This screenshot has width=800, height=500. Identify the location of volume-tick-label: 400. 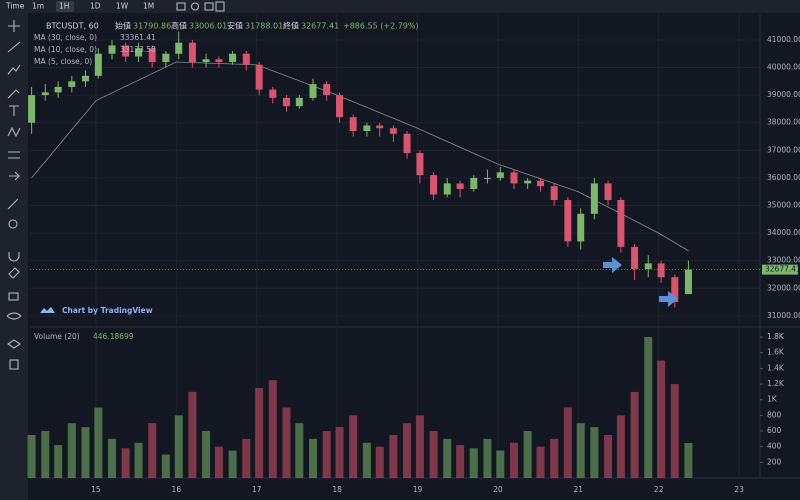
(774, 446).